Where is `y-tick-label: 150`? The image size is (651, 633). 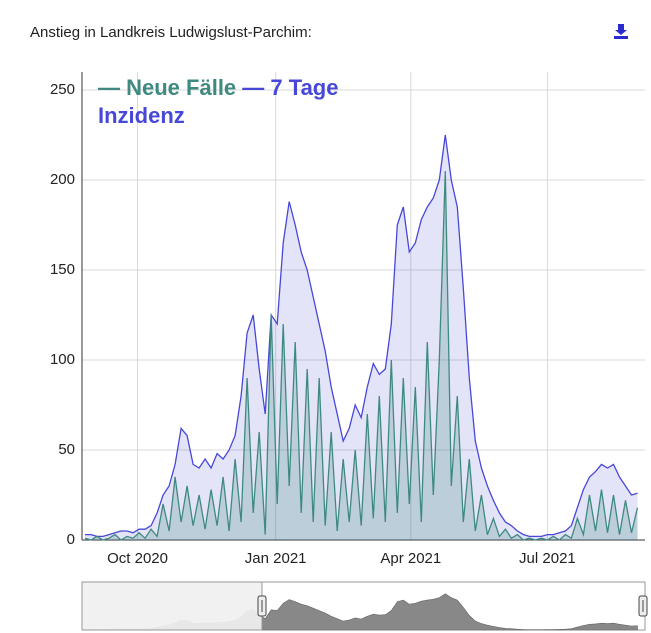
y-tick-label: 150 is located at coordinates (62, 269).